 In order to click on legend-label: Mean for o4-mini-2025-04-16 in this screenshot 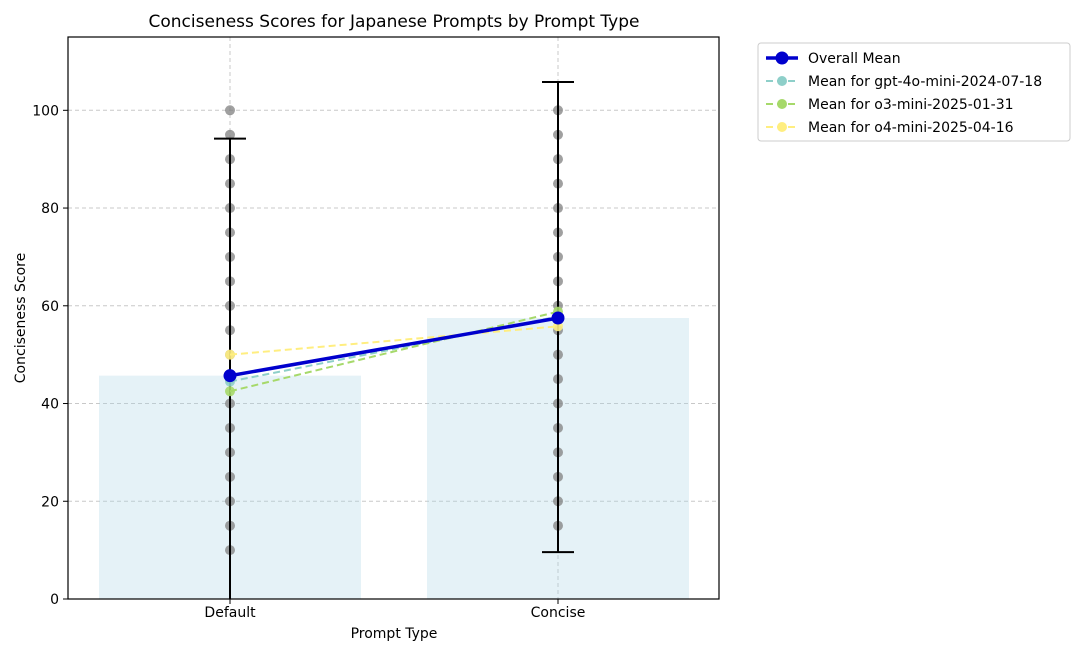, I will do `click(911, 128)`.